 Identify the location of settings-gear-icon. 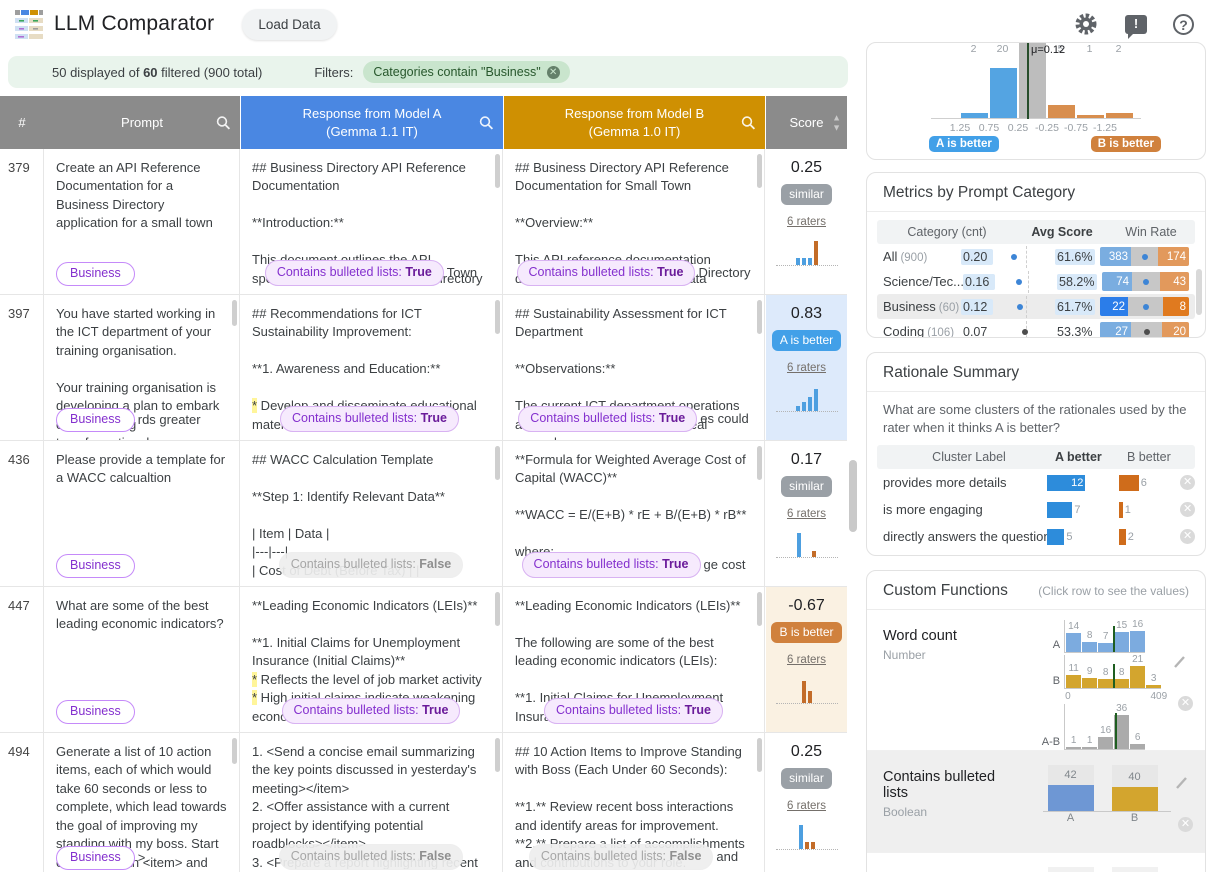
(1086, 24).